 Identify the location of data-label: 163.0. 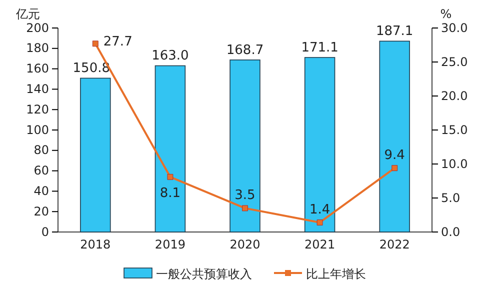
(170, 56).